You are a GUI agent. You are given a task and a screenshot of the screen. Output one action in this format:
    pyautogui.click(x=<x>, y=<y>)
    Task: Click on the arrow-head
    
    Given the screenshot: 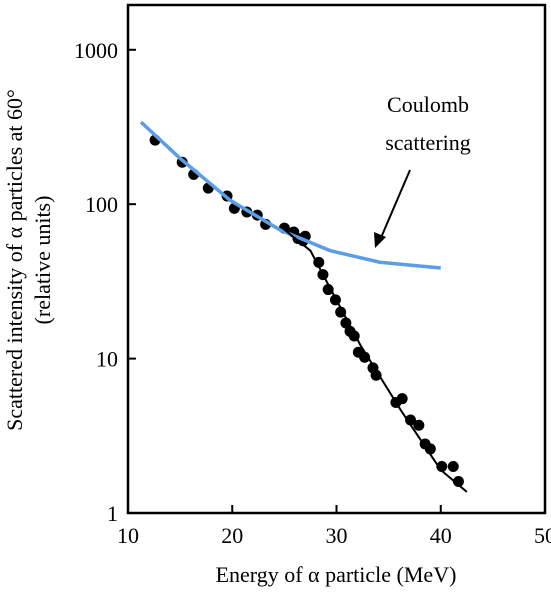 What is the action you would take?
    pyautogui.click(x=380, y=240)
    